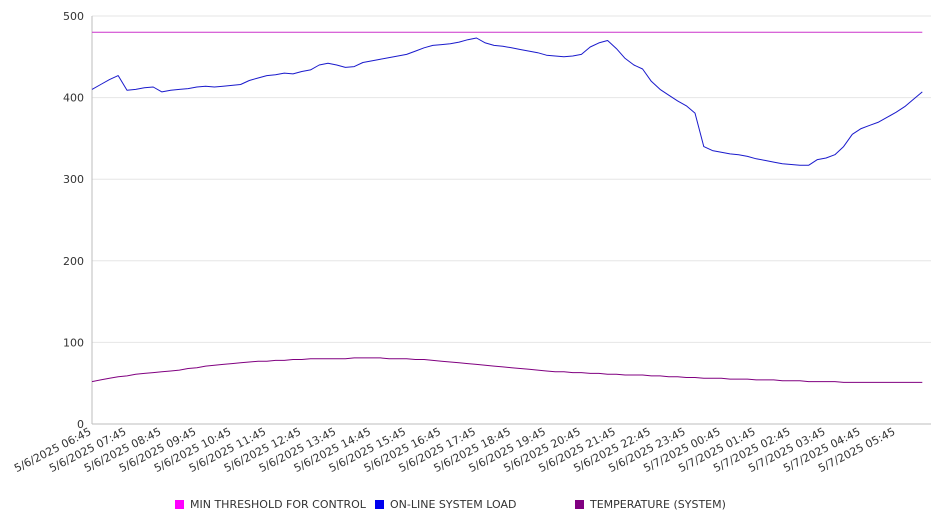 This screenshot has height=526, width=946. What do you see at coordinates (80, 424) in the screenshot?
I see `y-tick-label-0: 0` at bounding box center [80, 424].